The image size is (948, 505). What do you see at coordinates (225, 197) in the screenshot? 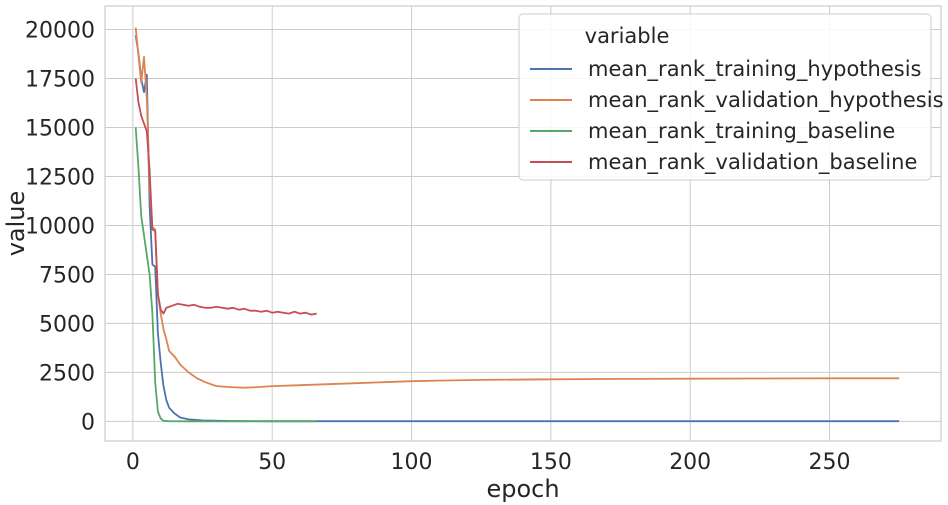
I see `series-line-mean_rank_validation_baseline` at bounding box center [225, 197].